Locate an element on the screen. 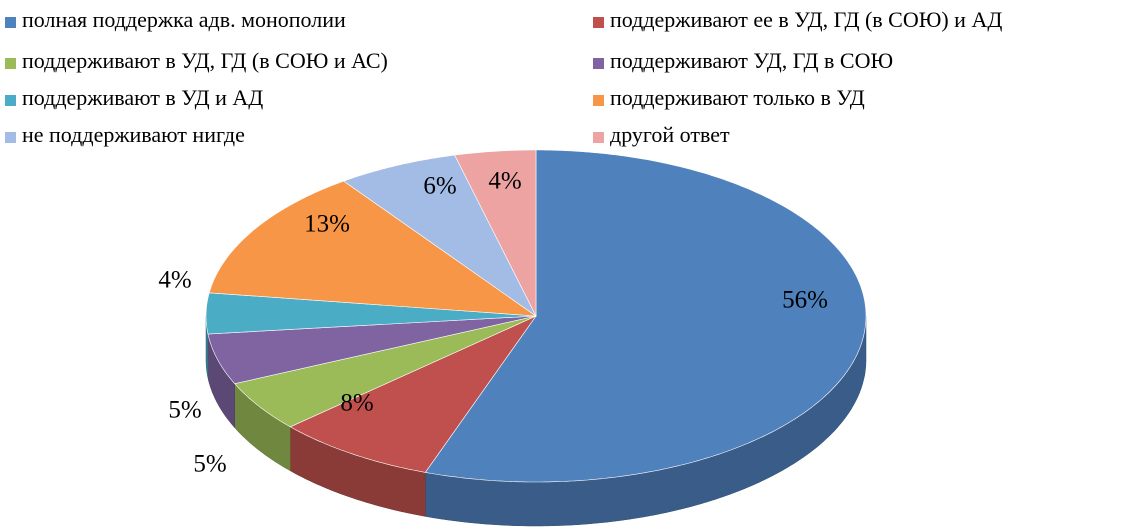  legend-label: другой ответ is located at coordinates (670, 134).